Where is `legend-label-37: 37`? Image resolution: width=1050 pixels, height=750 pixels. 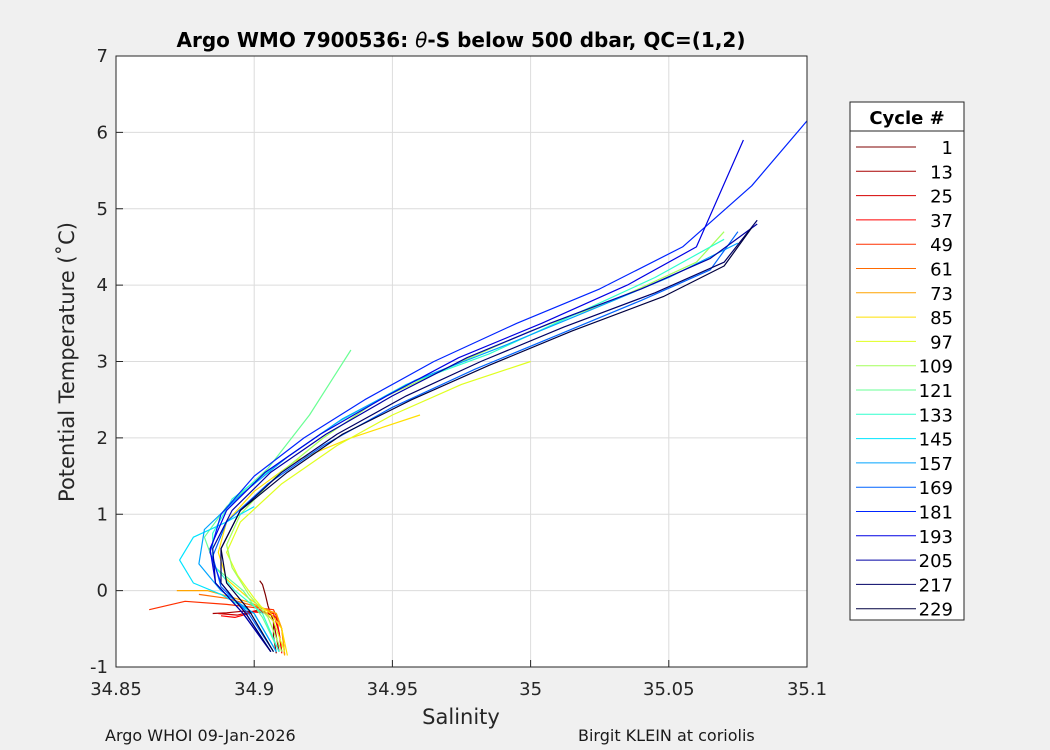 legend-label-37: 37 is located at coordinates (941, 221).